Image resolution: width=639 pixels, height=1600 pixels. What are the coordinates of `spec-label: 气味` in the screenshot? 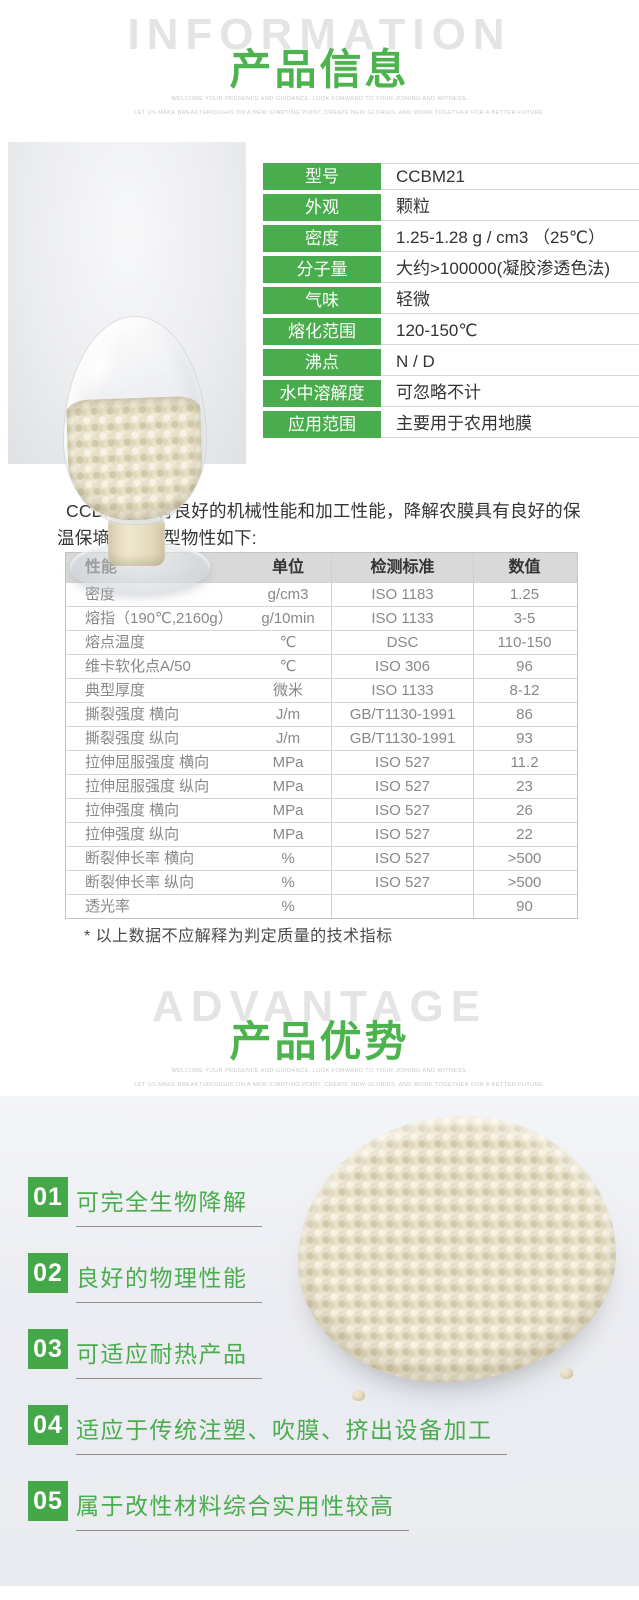 It's located at (322, 300).